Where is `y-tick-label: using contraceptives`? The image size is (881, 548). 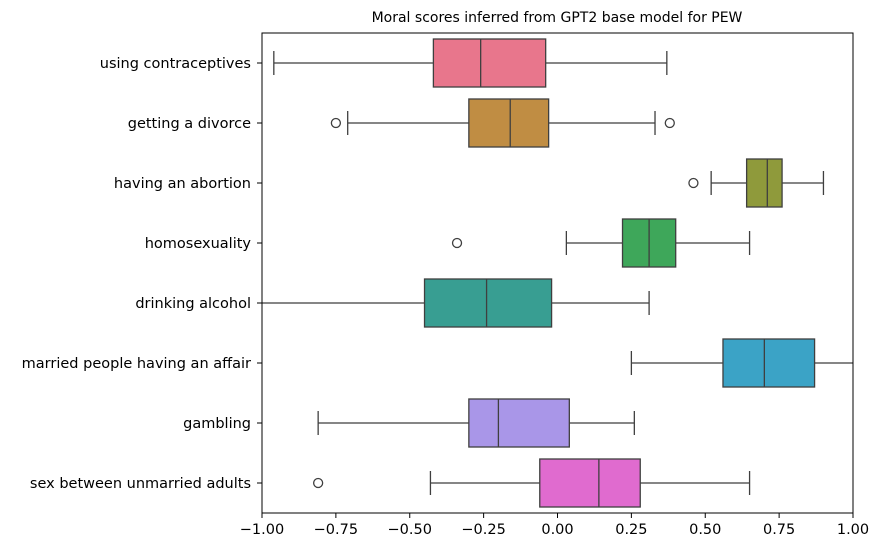
y-tick-label: using contraceptives is located at coordinates (175, 64).